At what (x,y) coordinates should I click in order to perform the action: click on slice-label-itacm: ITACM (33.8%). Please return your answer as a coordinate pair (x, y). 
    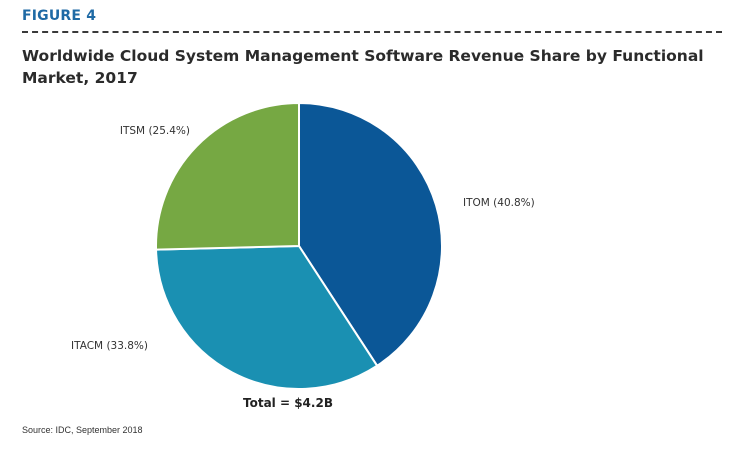
    Looking at the image, I should click on (109, 346).